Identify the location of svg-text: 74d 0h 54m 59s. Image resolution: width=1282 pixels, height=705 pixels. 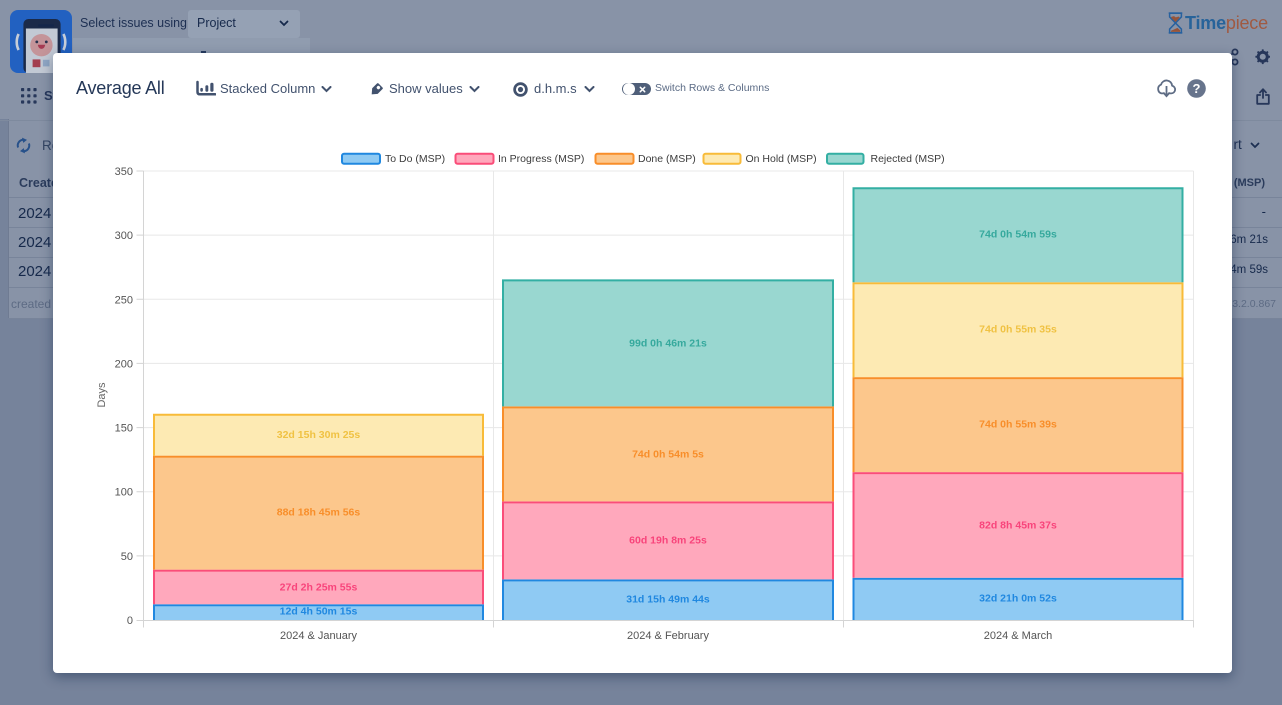
(1018, 235).